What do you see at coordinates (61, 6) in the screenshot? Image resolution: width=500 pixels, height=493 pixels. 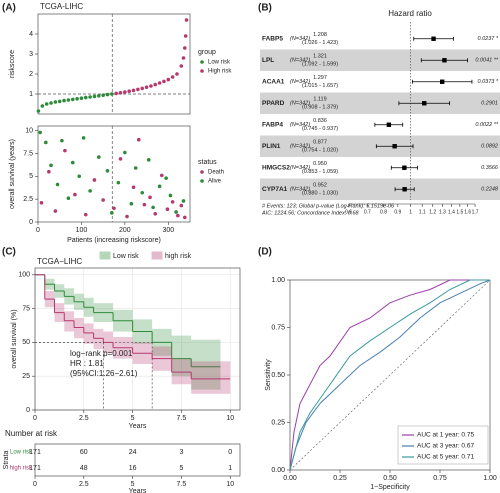 I see `chart-title: TCGA-LIHC` at bounding box center [61, 6].